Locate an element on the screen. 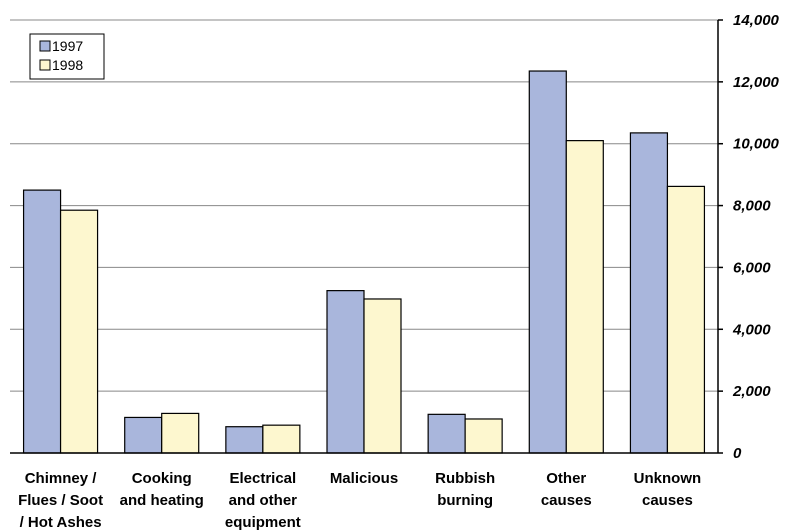  category-label-line: Malicious is located at coordinates (364, 478).